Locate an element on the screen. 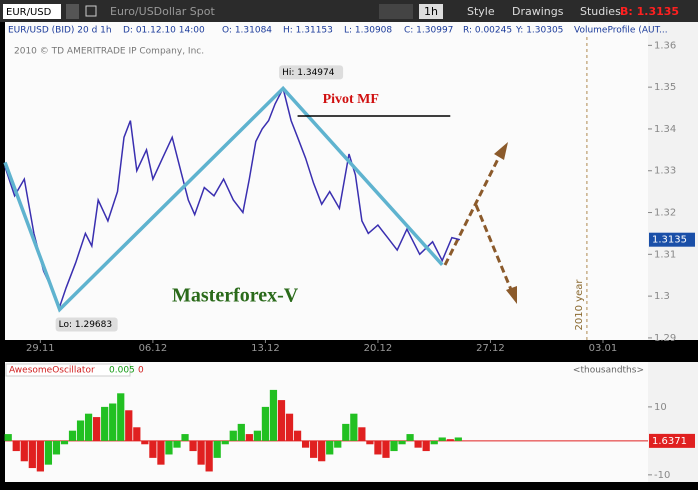 The width and height of the screenshot is (698, 490). timeframe: 1h is located at coordinates (431, 11).